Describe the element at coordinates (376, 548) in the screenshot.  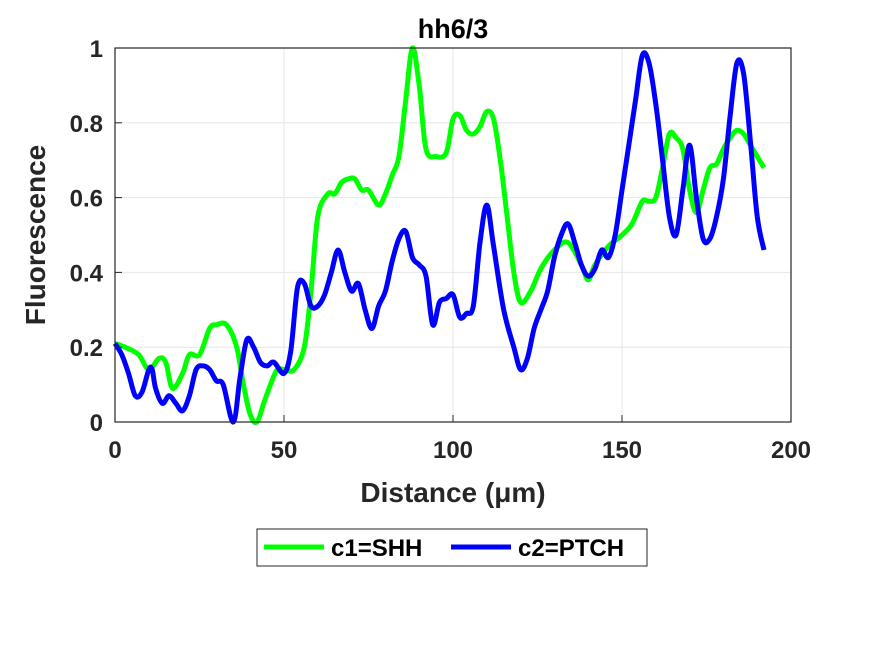
I see `legend-label-shh: c1=SHH` at that location.